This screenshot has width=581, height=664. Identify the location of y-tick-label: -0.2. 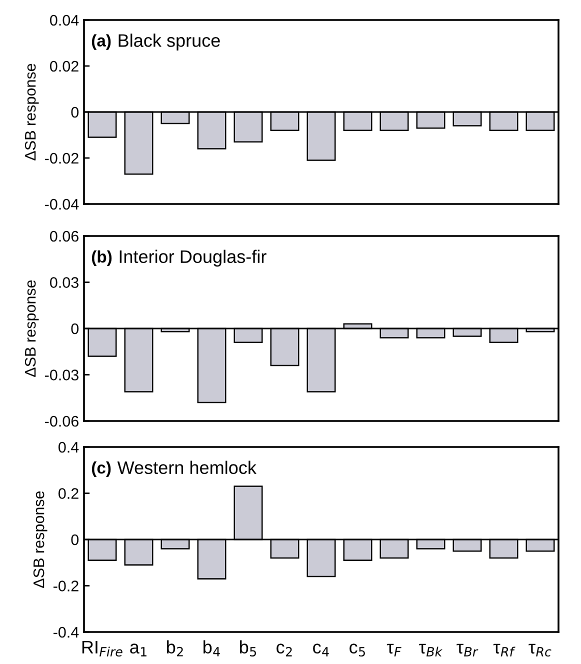
(65, 586).